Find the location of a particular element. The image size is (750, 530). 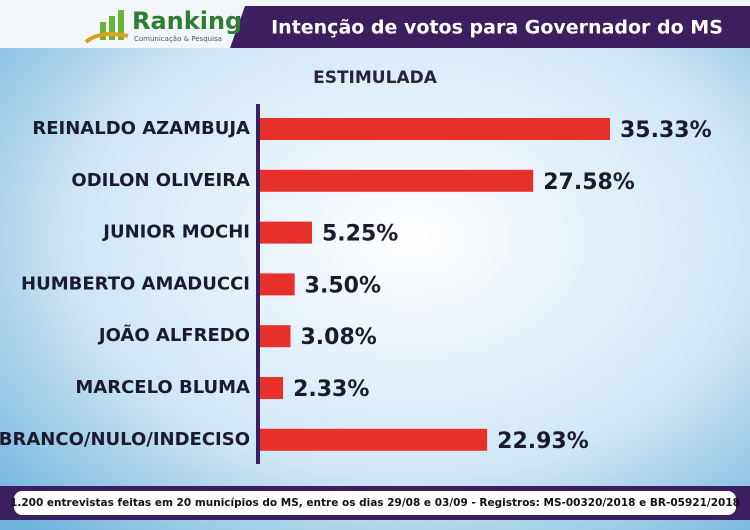

category-label: MARCELO BLUMA is located at coordinates (162, 387).